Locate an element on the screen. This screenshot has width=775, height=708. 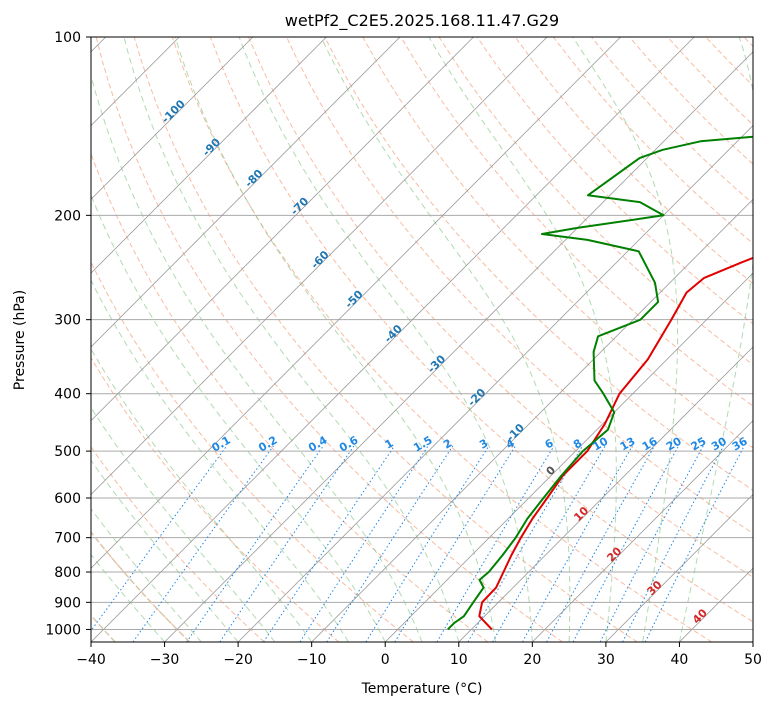
x-axis-label: Temperature (°C) is located at coordinates (422, 689).